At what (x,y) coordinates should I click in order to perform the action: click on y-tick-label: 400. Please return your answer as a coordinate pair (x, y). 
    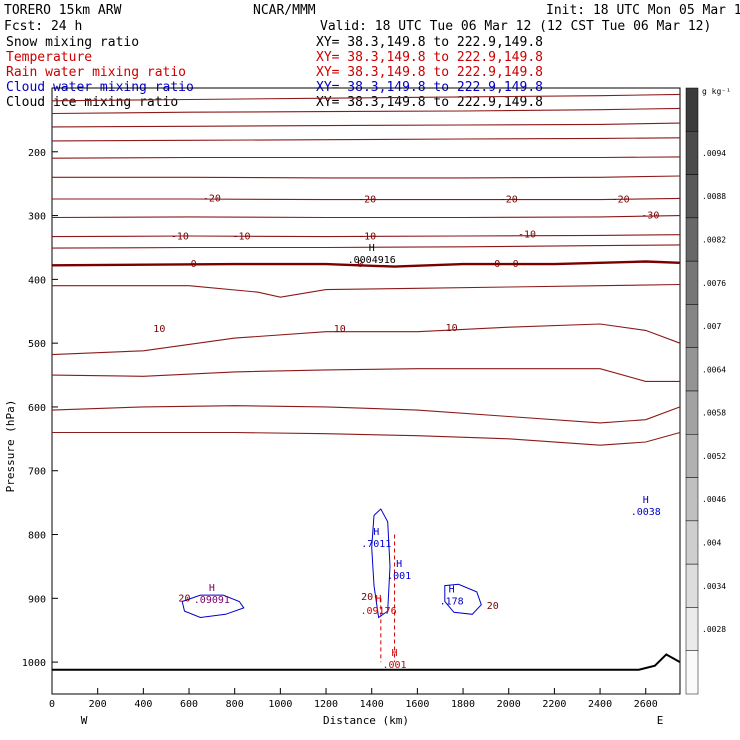
    Looking at the image, I should click on (37, 280).